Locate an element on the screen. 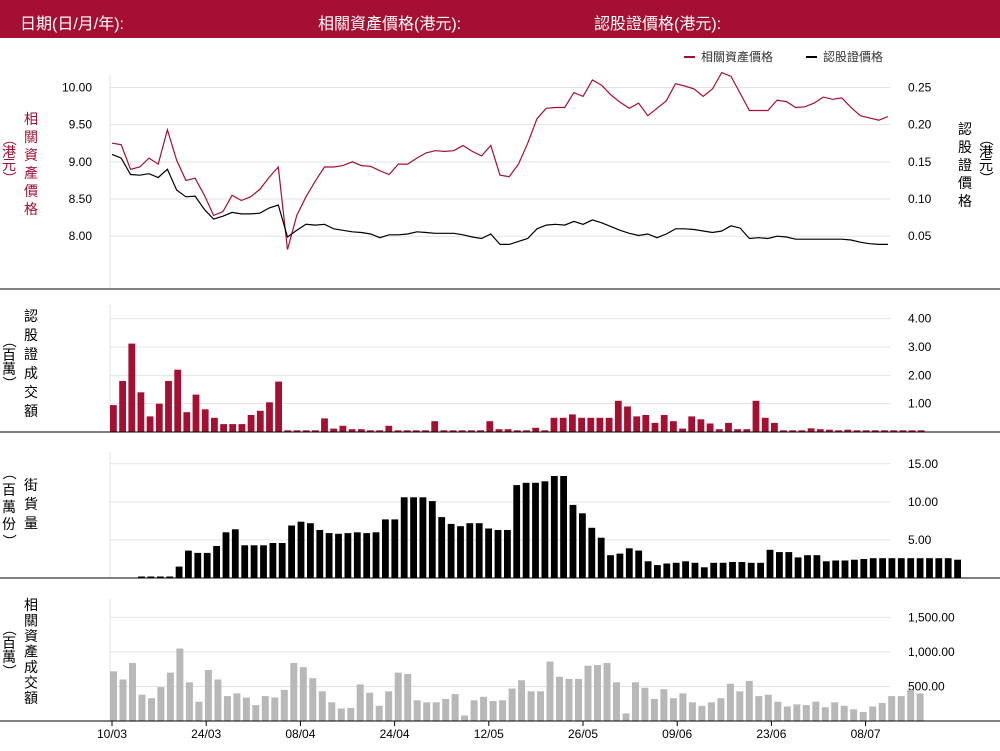 This screenshot has width=1000, height=751. right-axis-unit-char: 元 is located at coordinates (986, 165).